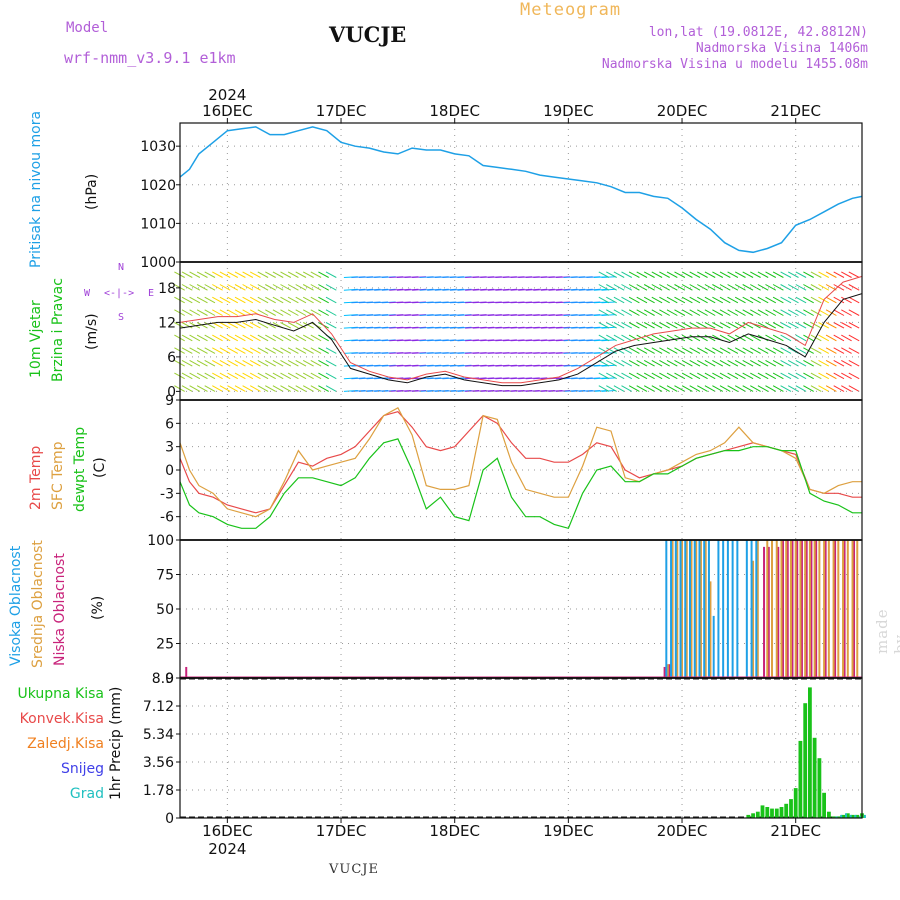  What do you see at coordinates (158, 763) in the screenshot?
I see `precip-tick: 3.56` at bounding box center [158, 763].